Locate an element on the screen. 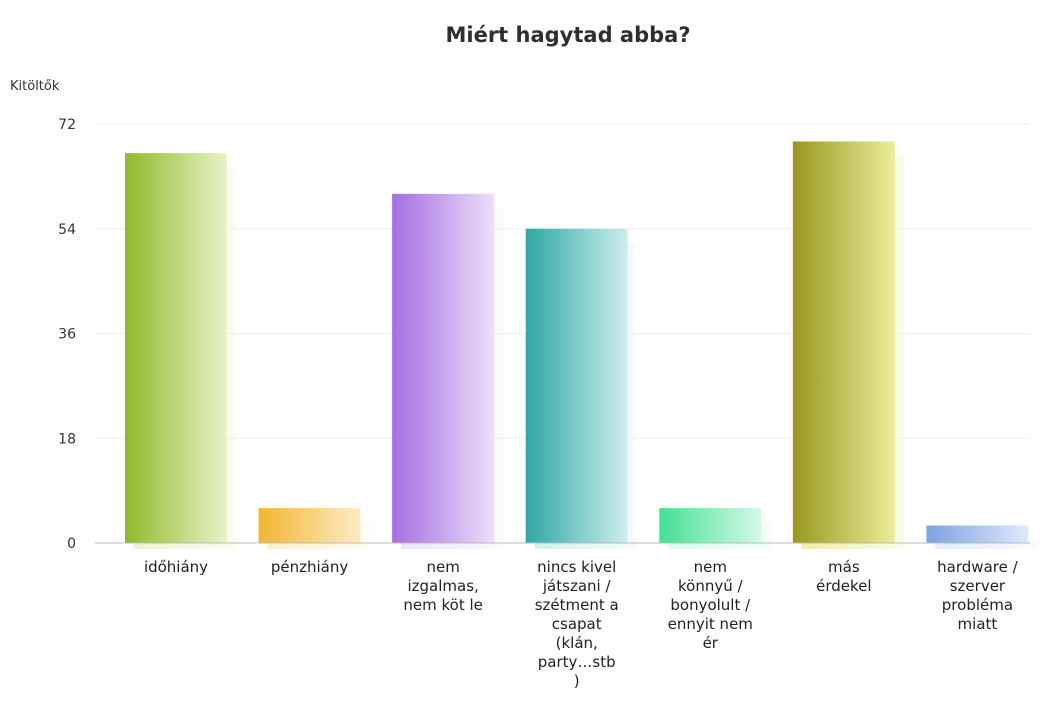  x-category-label-line: izgalmas, is located at coordinates (442, 586).